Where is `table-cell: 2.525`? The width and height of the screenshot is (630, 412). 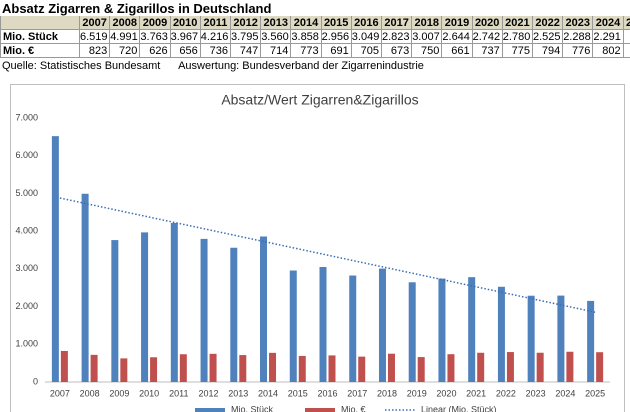
table-cell: 2.525 is located at coordinates (548, 37).